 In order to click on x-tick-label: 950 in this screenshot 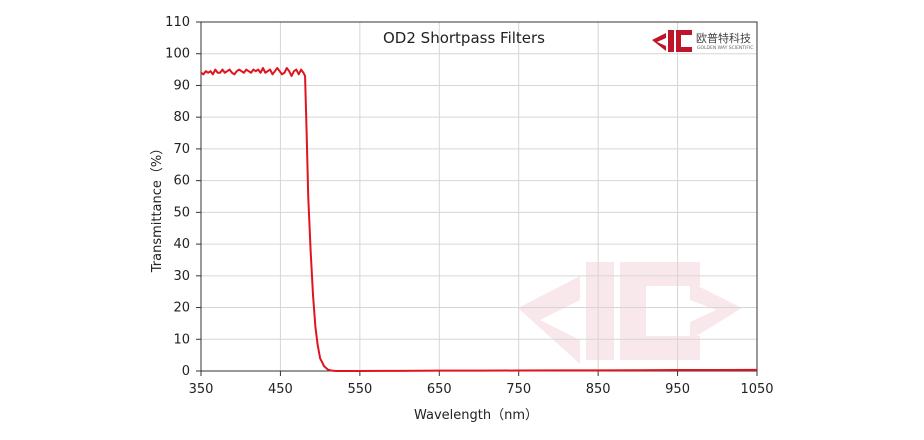, I will do `click(677, 389)`.